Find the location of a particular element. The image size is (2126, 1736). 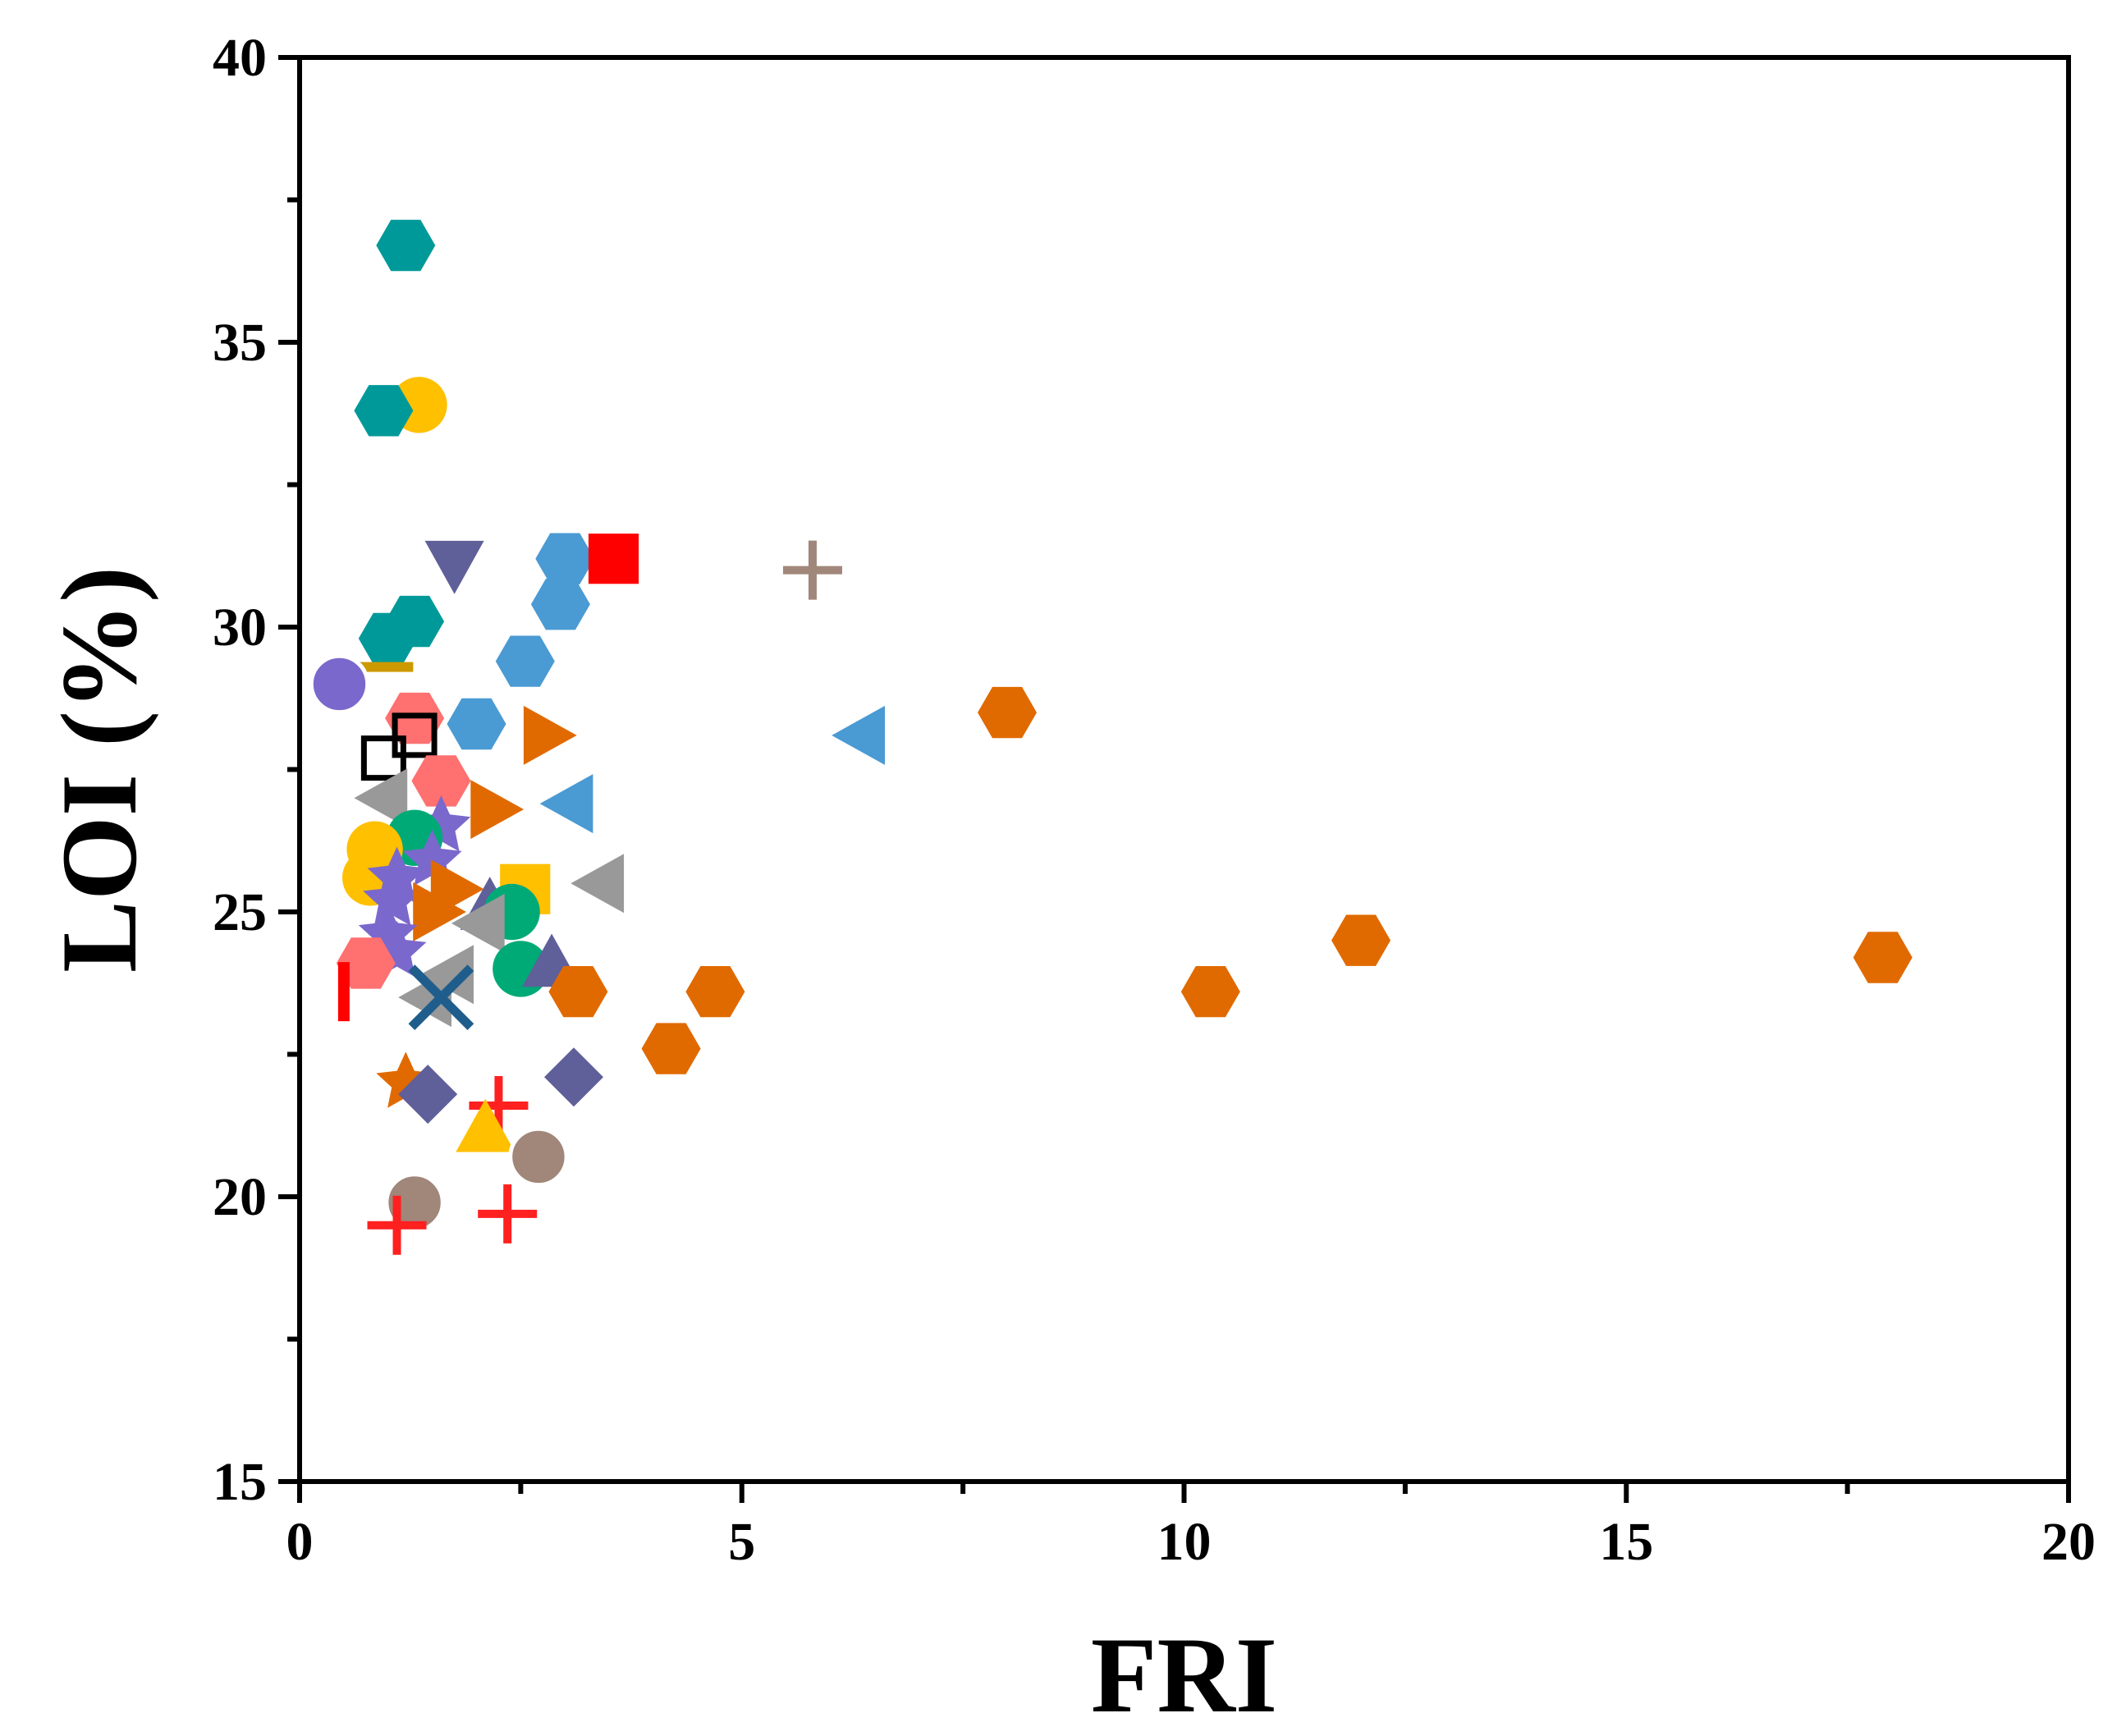

y-tick-label: 15 is located at coordinates (240, 1482).